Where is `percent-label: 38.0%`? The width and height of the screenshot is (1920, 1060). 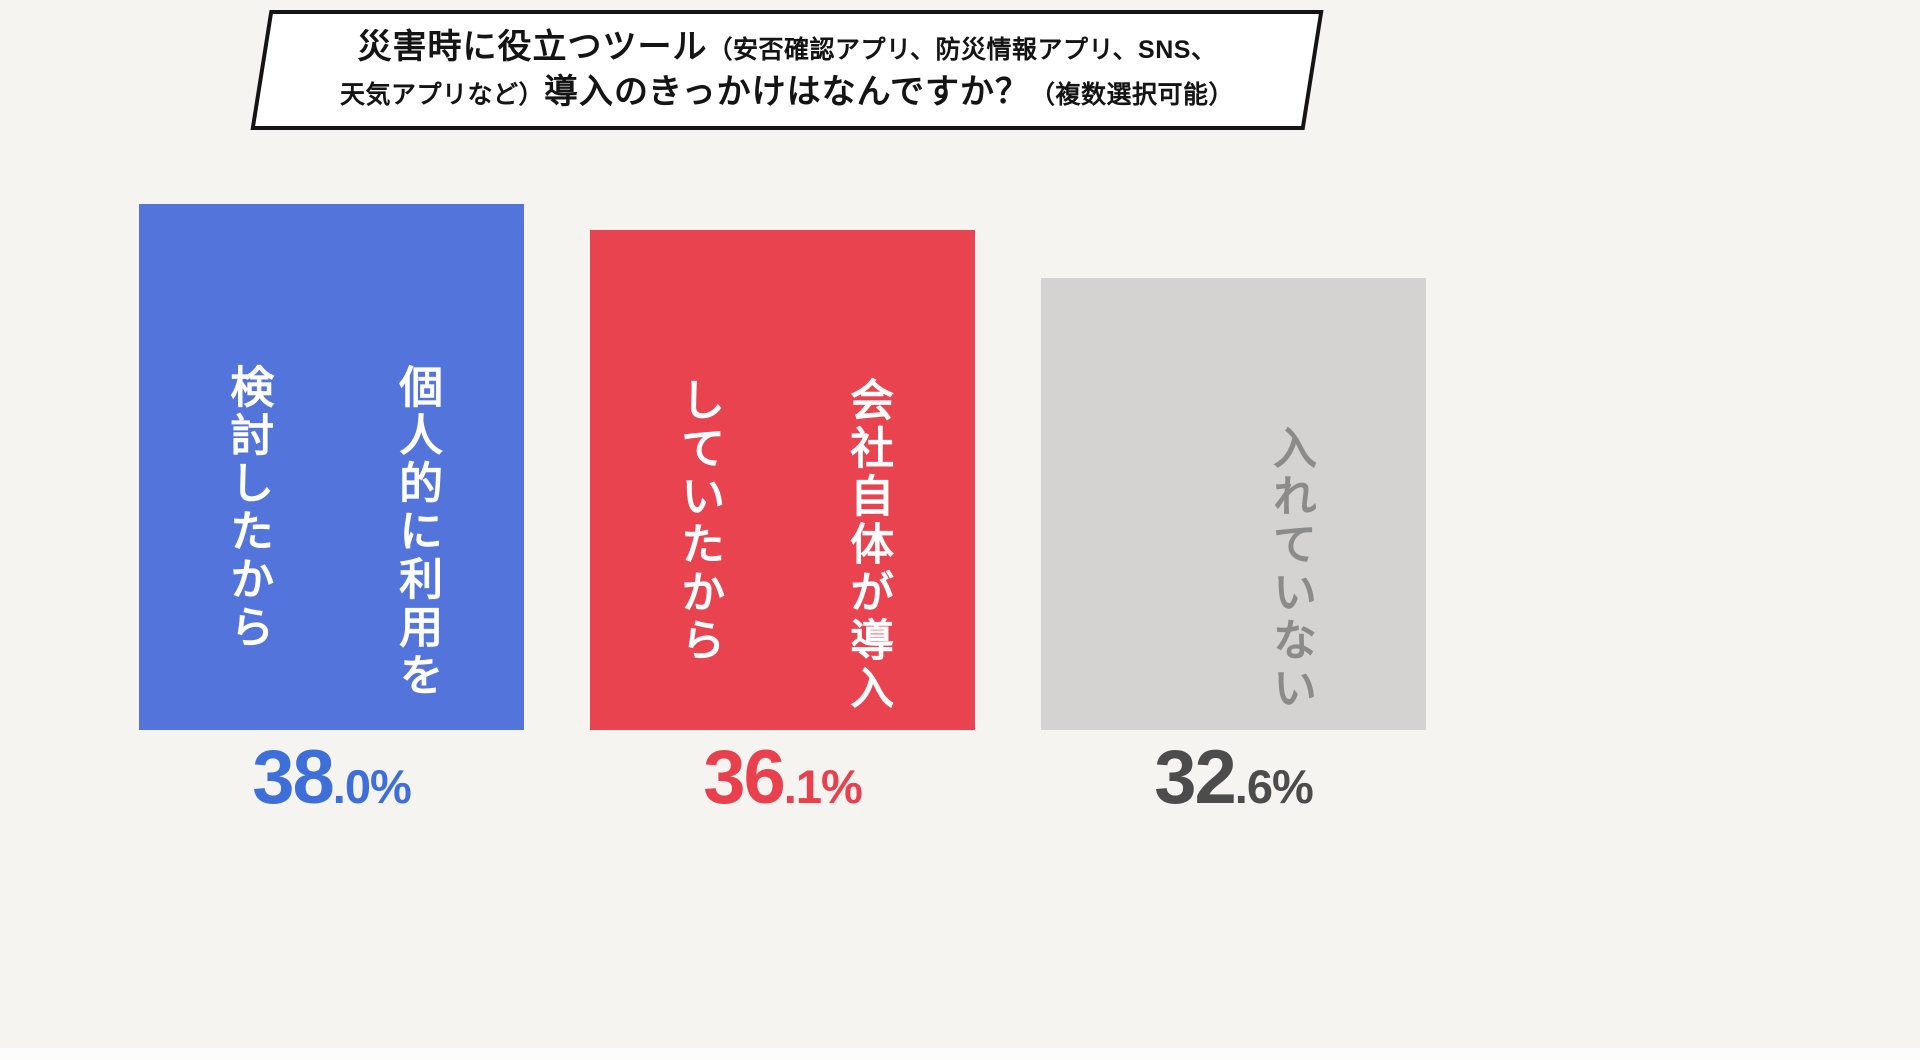 percent-label: 38.0% is located at coordinates (331, 777).